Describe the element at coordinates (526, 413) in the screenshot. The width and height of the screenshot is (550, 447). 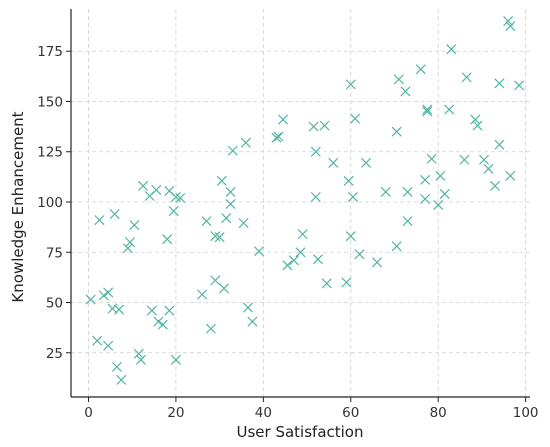
I see `x-tick-label: 100` at that location.